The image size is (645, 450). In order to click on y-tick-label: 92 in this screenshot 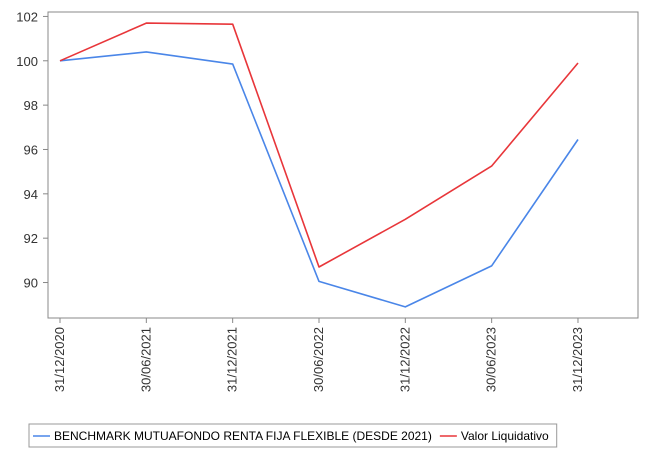, I will do `click(31, 238)`.